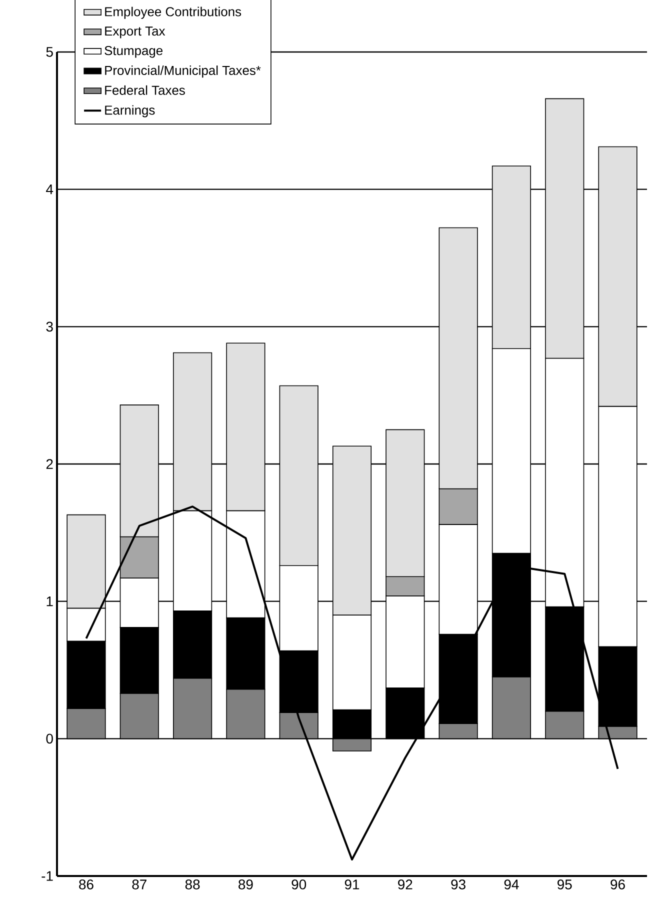 The image size is (650, 908). What do you see at coordinates (173, 12) in the screenshot?
I see `legend-label: Employee Contributions` at bounding box center [173, 12].